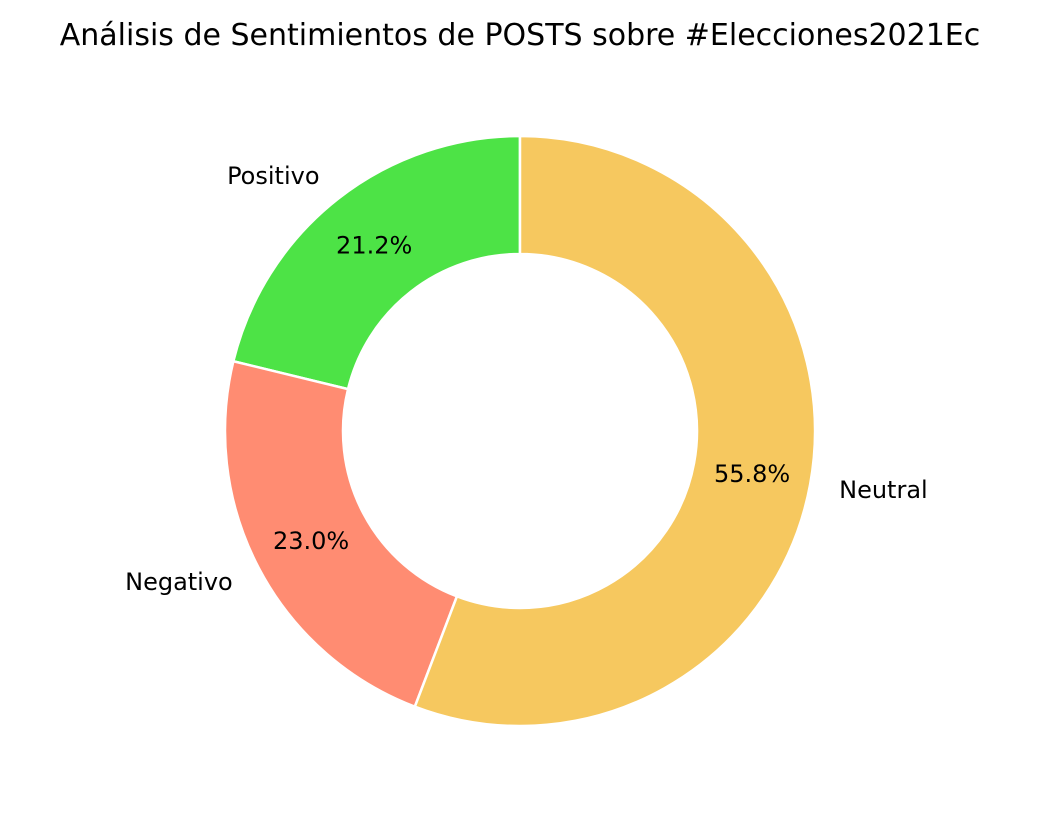 This screenshot has height=821, width=1040. I want to click on slice-percent-positivo: 21.2%, so click(374, 245).